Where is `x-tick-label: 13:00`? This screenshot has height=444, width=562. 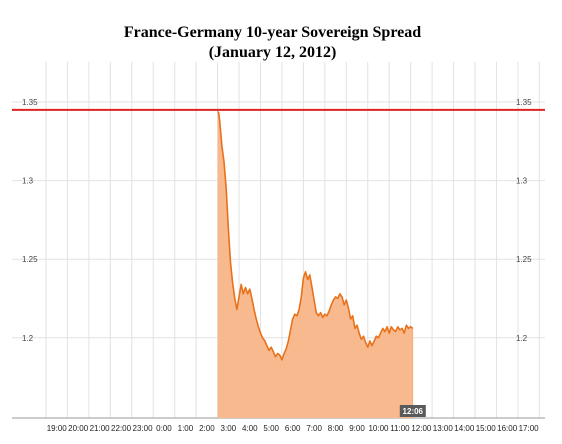
x-tick-label: 13:00 is located at coordinates (443, 428).